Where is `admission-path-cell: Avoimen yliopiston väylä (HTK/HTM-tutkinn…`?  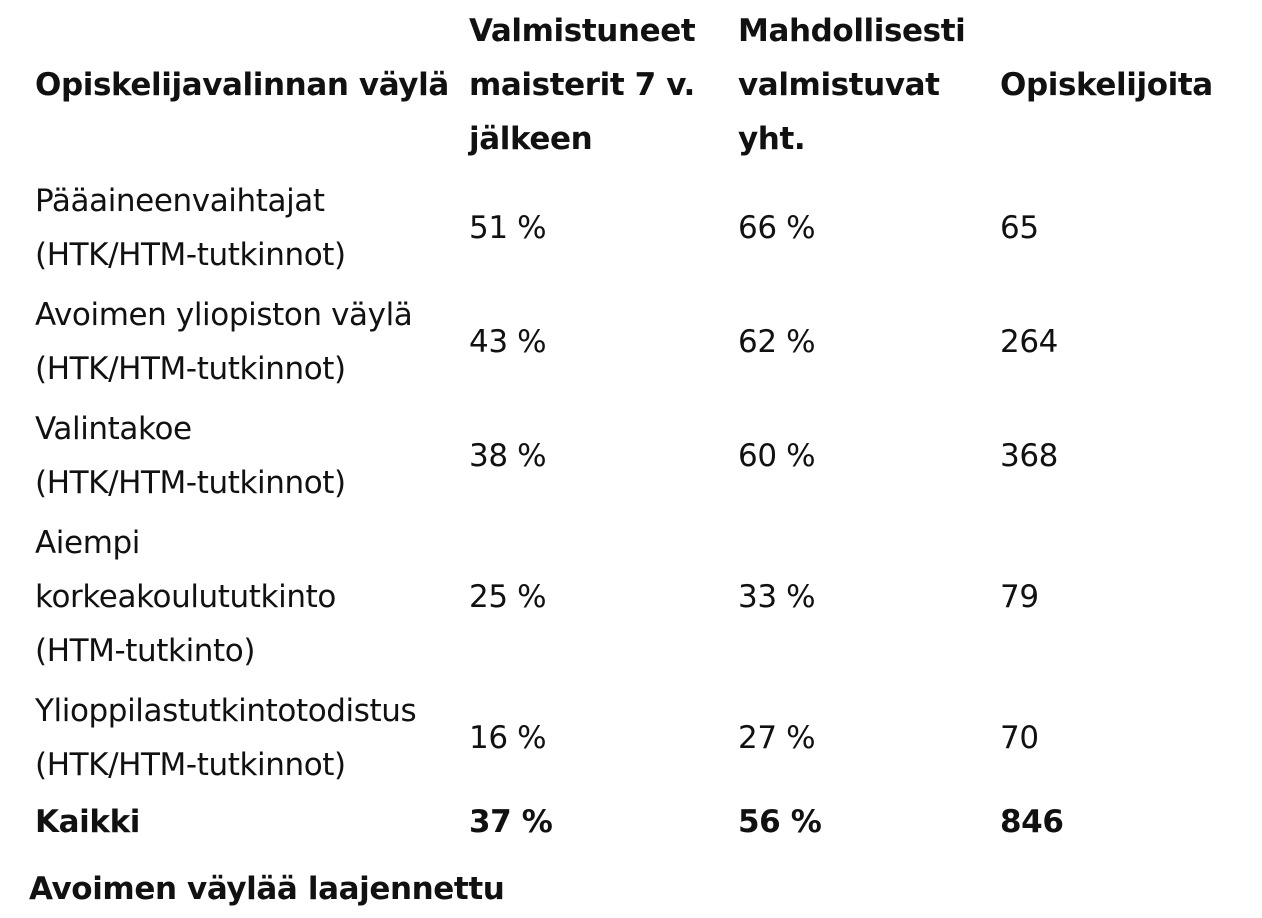 admission-path-cell: Avoimen yliopiston väylä (HTK/HTM-tutkinn… is located at coordinates (245, 342).